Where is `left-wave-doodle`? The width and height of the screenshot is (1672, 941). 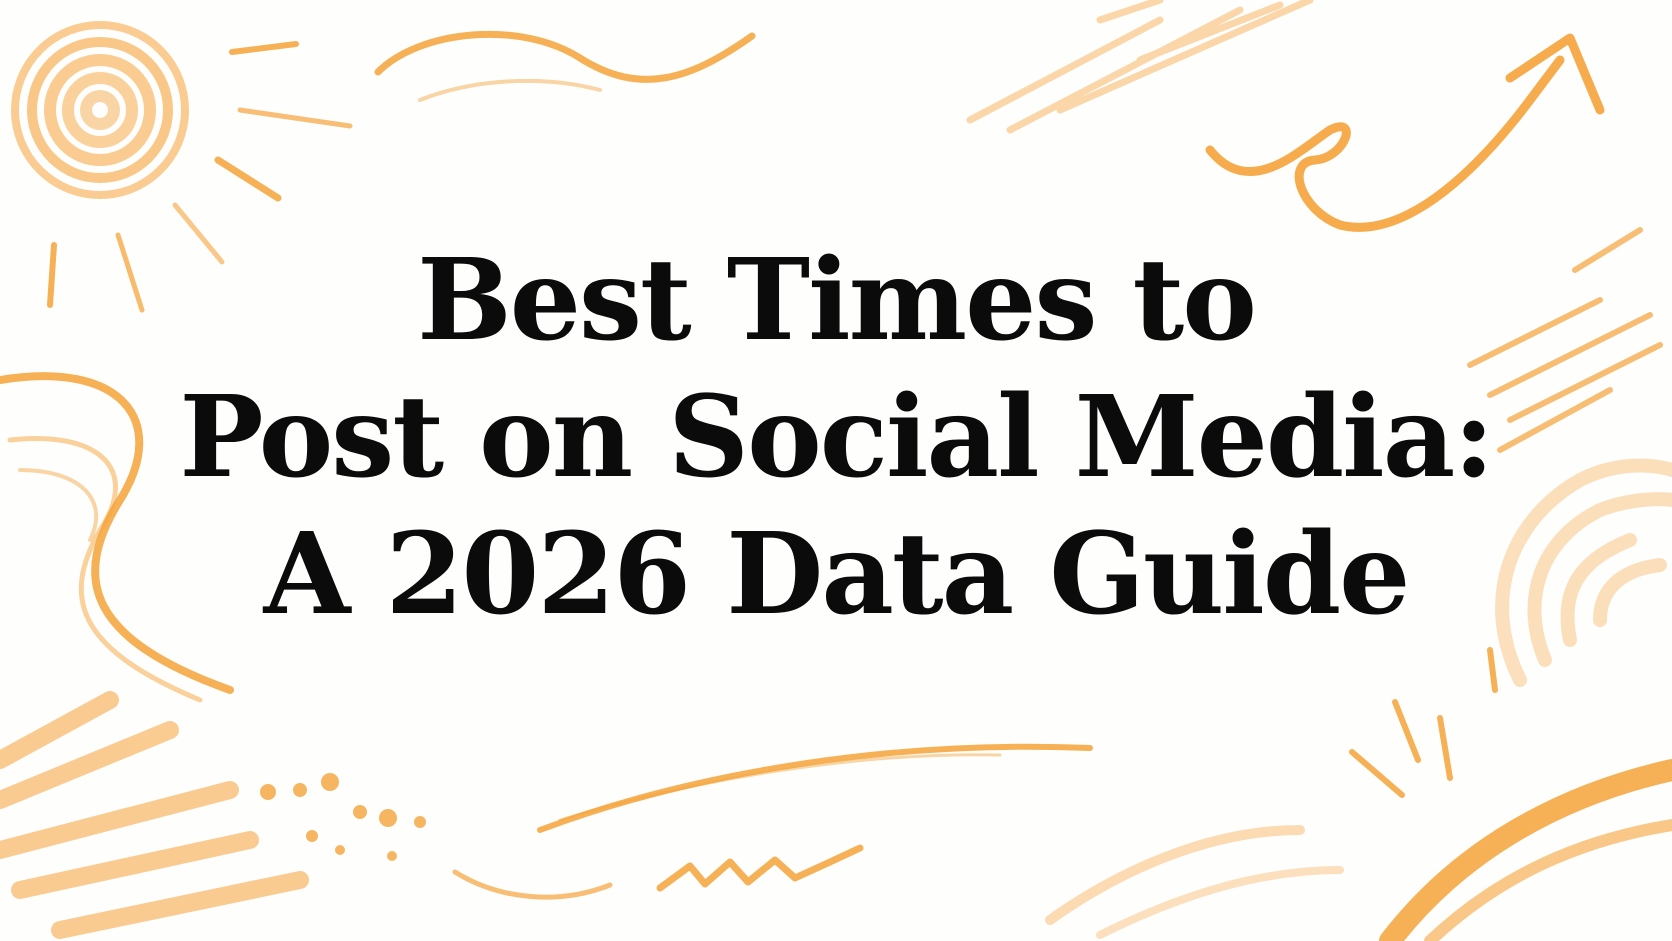 left-wave-doodle is located at coordinates (117, 537).